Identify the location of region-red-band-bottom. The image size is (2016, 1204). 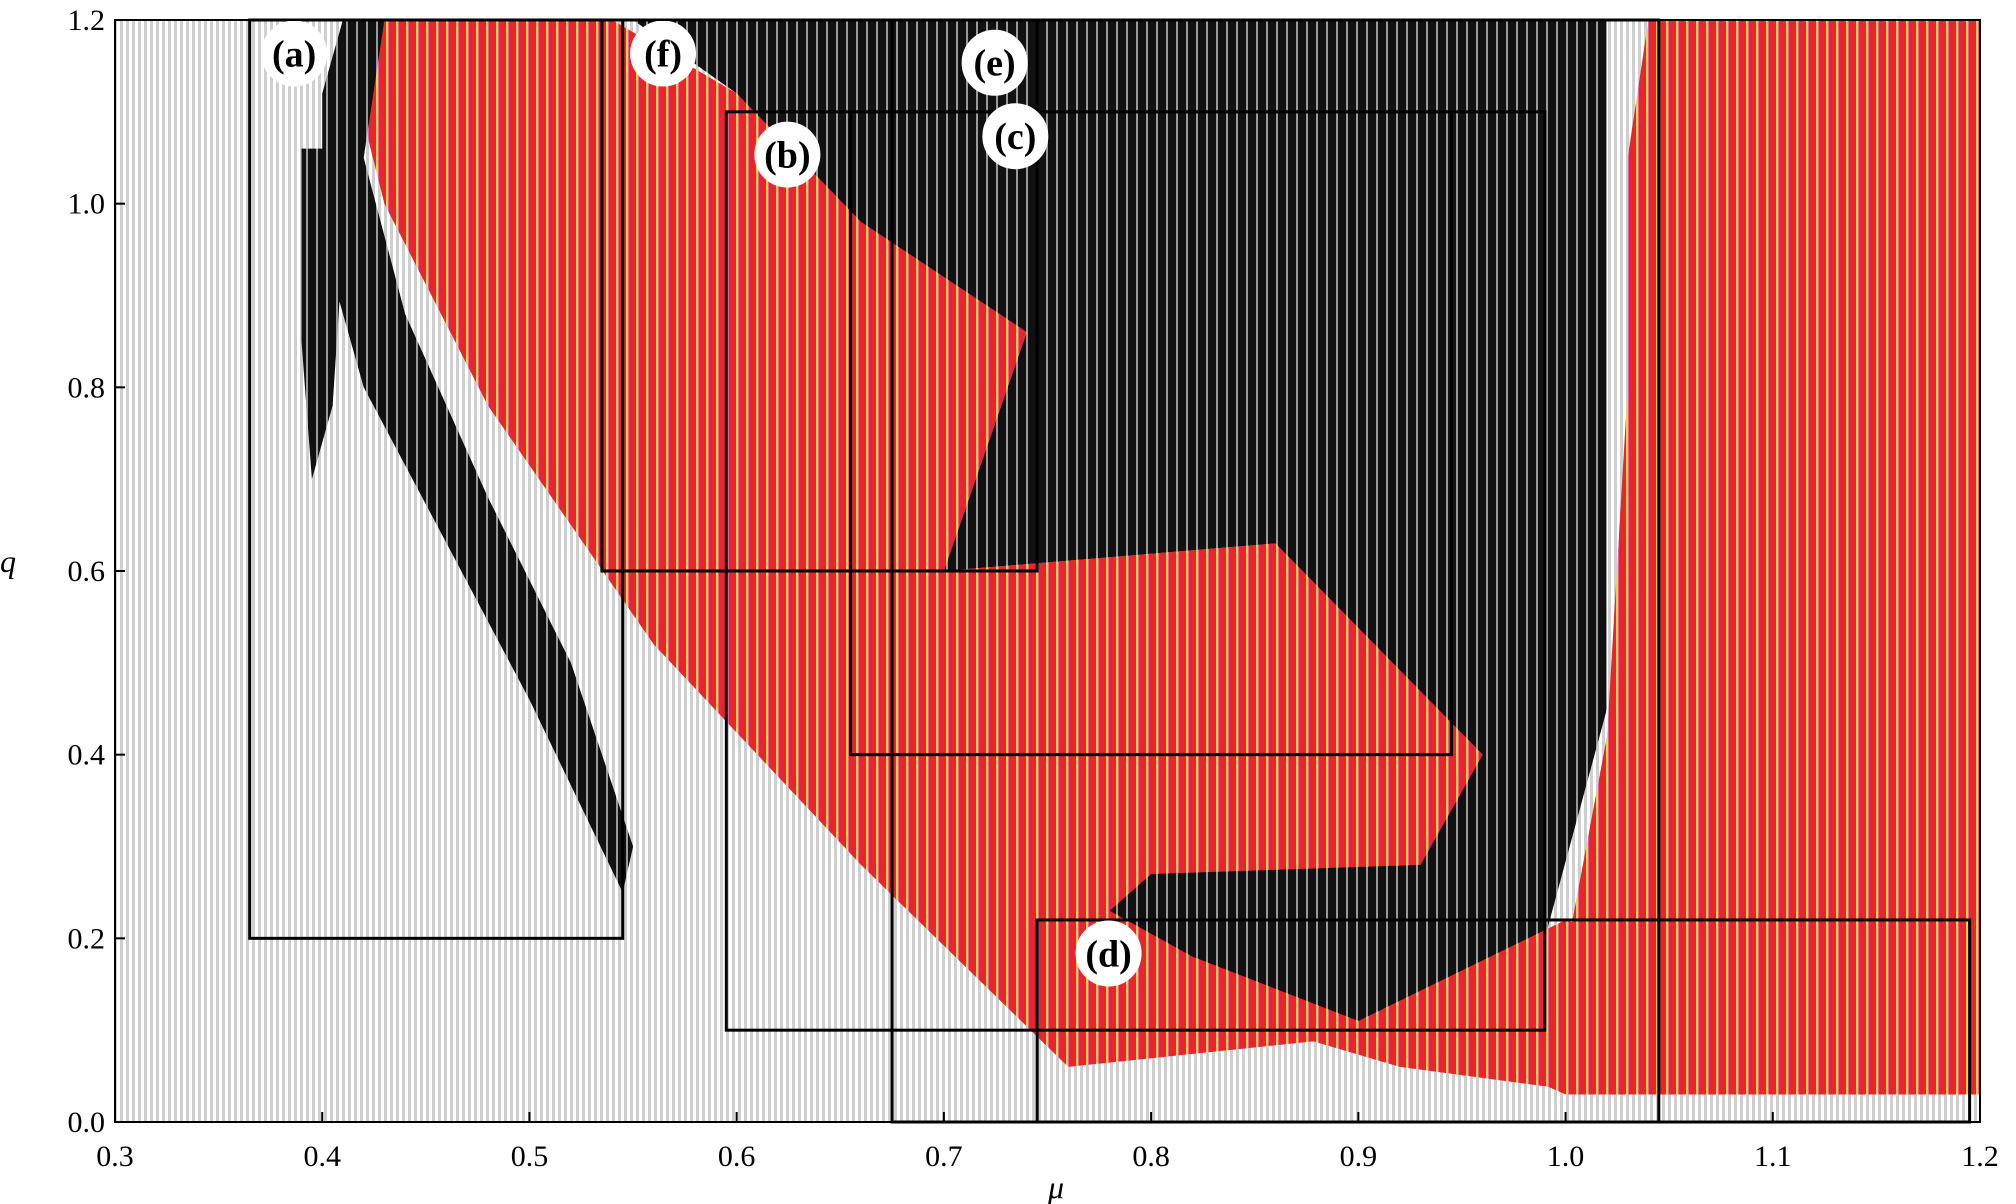
(1420, 1007).